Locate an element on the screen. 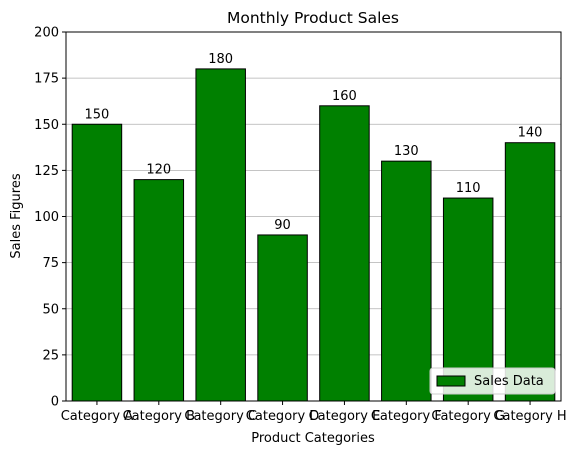  legend-box is located at coordinates (492, 381).